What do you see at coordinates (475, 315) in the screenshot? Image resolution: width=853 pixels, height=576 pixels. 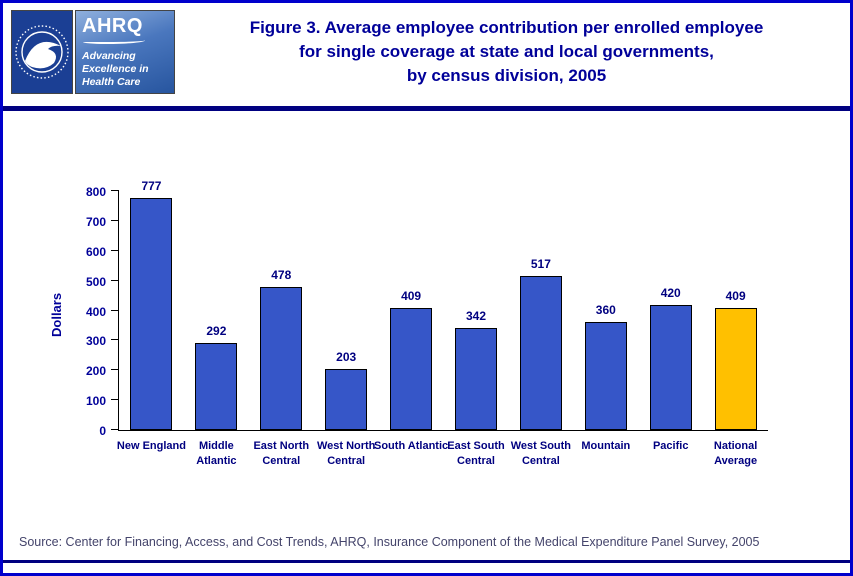 I see `bar-value-label: 342` at bounding box center [475, 315].